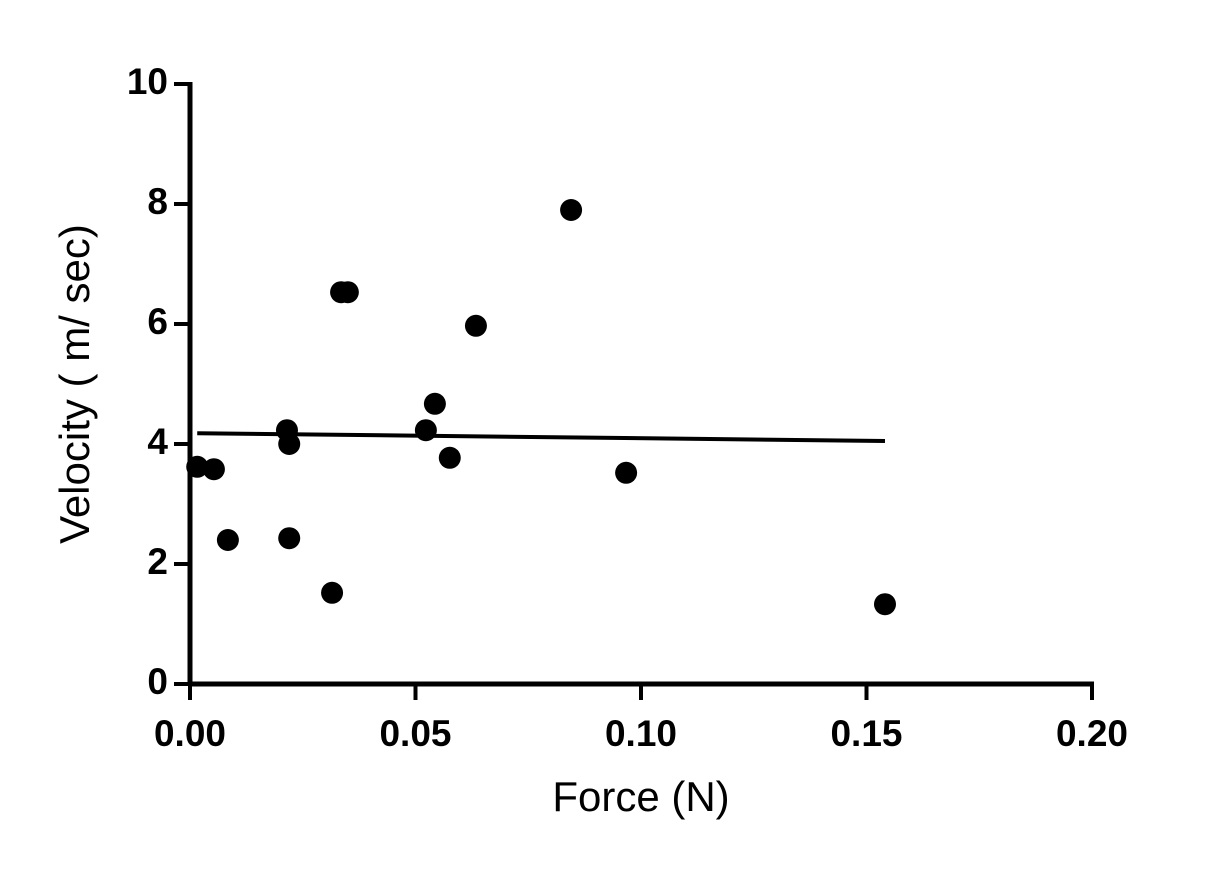 The image size is (1230, 870). I want to click on x-tick-label: 0.05, so click(415, 733).